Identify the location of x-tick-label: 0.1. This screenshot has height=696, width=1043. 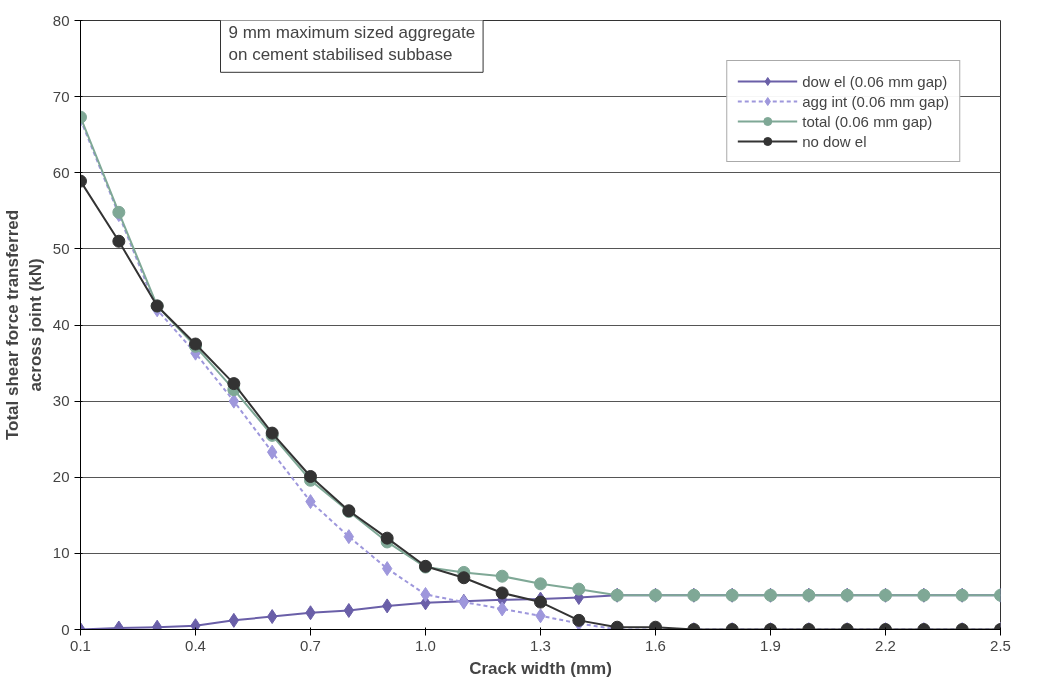
(80, 645).